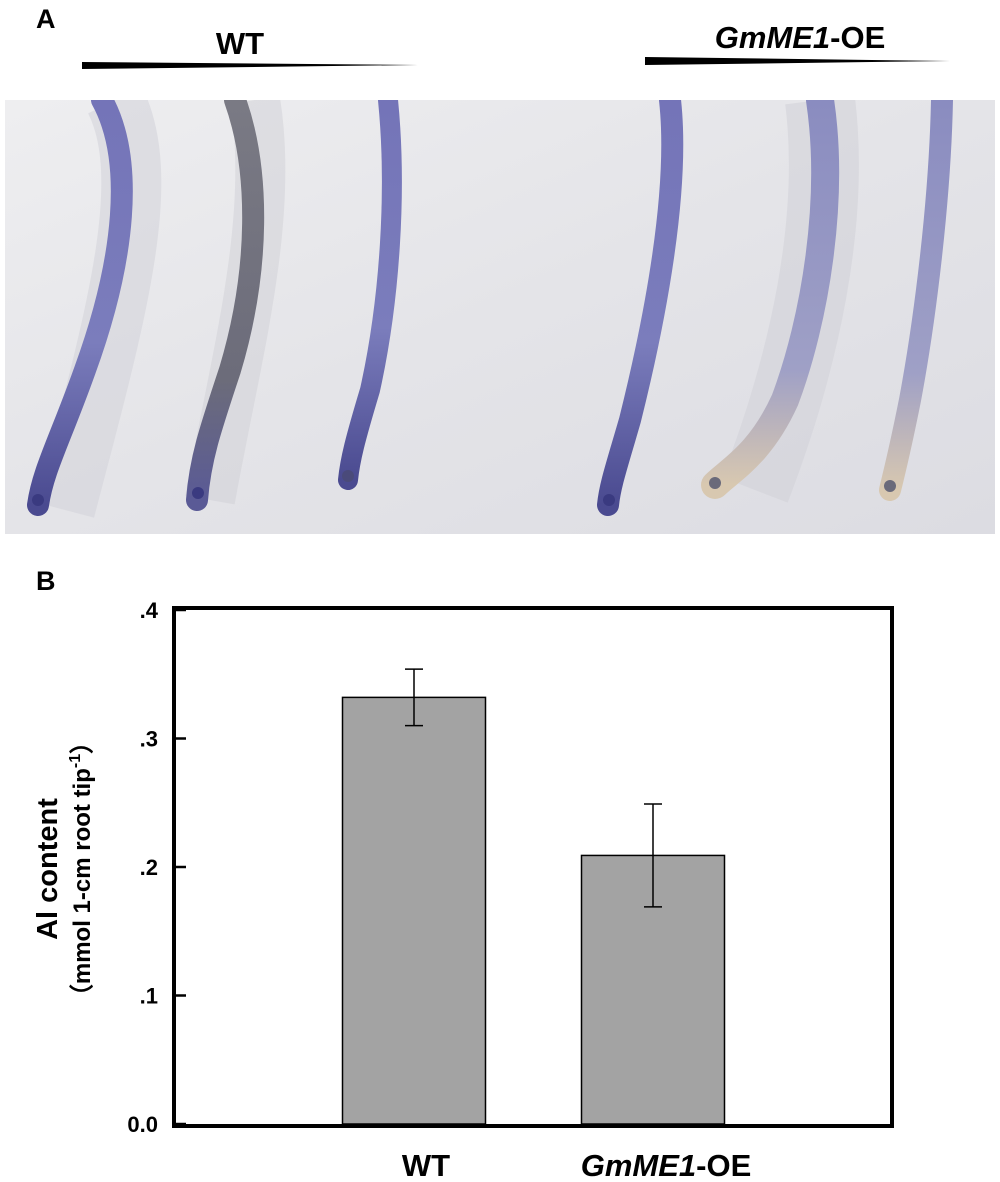  I want to click on y-tick-label-2: .2, so click(149, 867).